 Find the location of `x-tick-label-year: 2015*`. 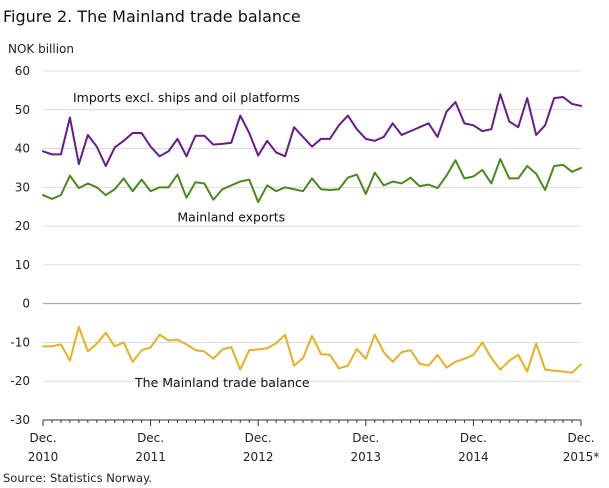

x-tick-label-year: 2015* is located at coordinates (581, 457).